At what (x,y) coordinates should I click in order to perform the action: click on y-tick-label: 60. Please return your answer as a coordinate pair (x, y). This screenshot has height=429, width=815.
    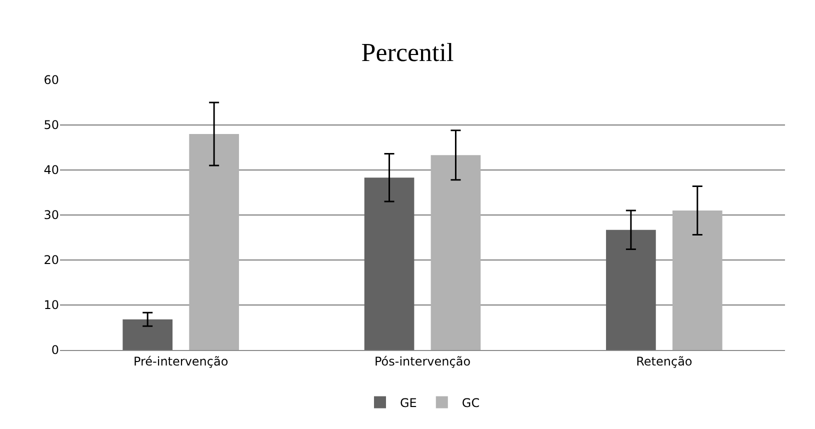
    Looking at the image, I should click on (51, 80).